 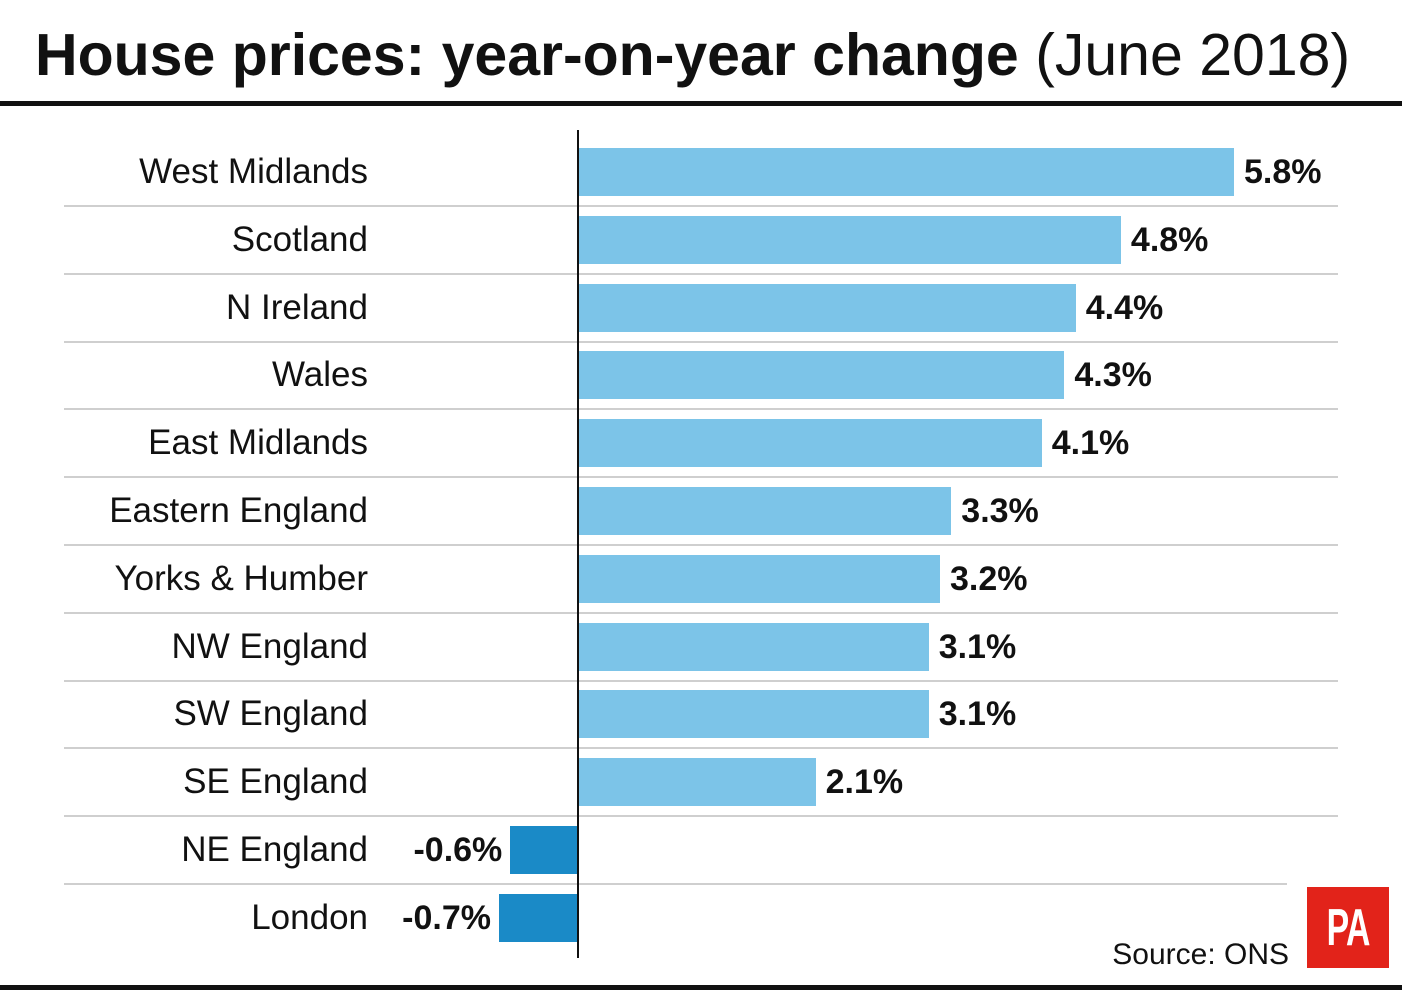 What do you see at coordinates (1200, 954) in the screenshot?
I see `source-note: Source: ONS` at bounding box center [1200, 954].